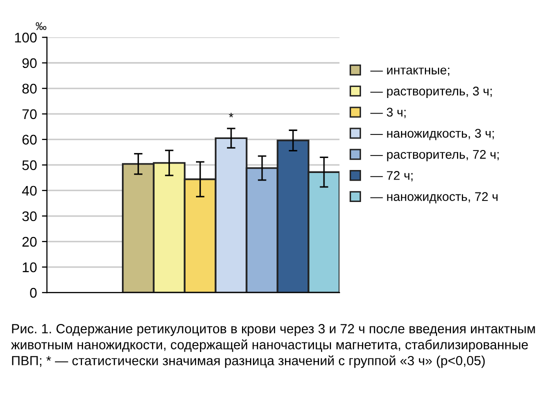 The height and width of the screenshot is (415, 552). I want to click on y-tick-label: 50, so click(29, 165).